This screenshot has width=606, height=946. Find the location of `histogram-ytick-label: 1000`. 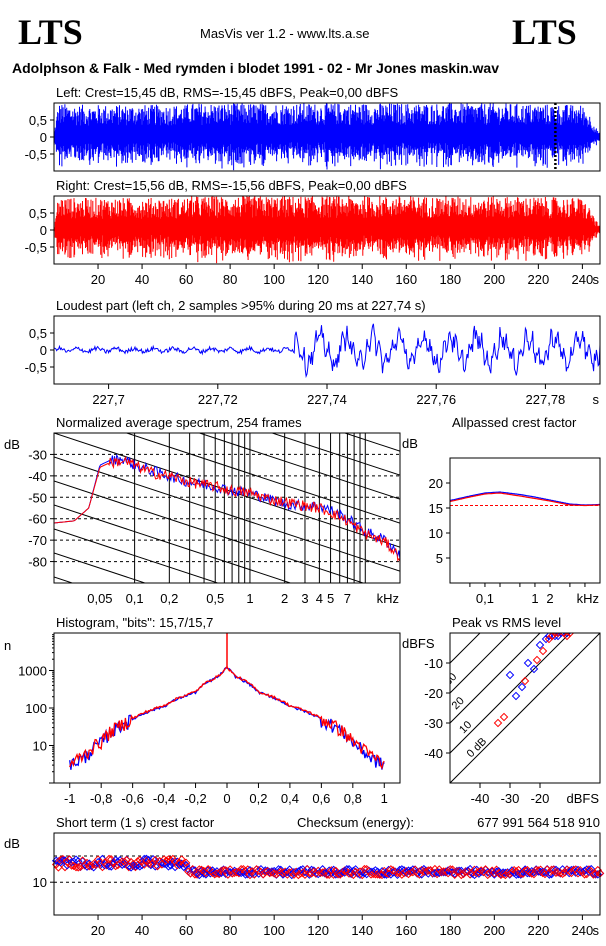

histogram-ytick-label: 1000 is located at coordinates (32, 671).